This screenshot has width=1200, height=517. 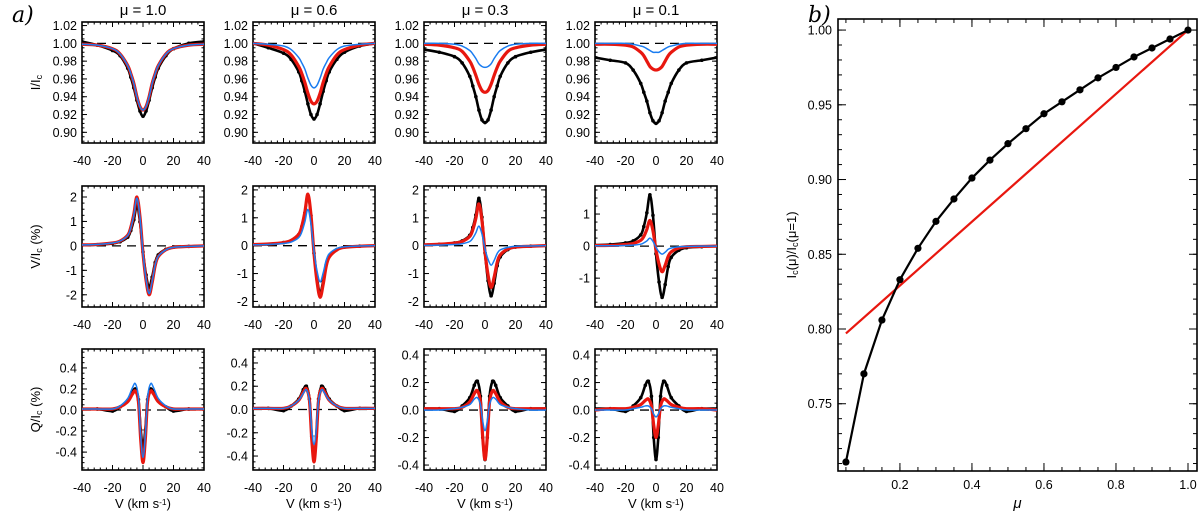 What do you see at coordinates (35, 399) in the screenshot?
I see `y-axis-label-part: (%)` at bounding box center [35, 399].